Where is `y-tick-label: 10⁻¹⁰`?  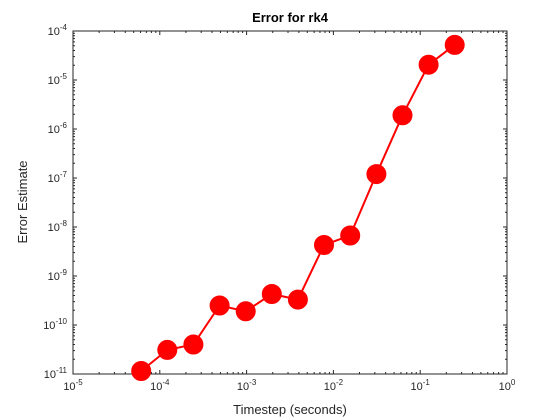 y-tick-label: 10⁻¹⁰ is located at coordinates (55, 324).